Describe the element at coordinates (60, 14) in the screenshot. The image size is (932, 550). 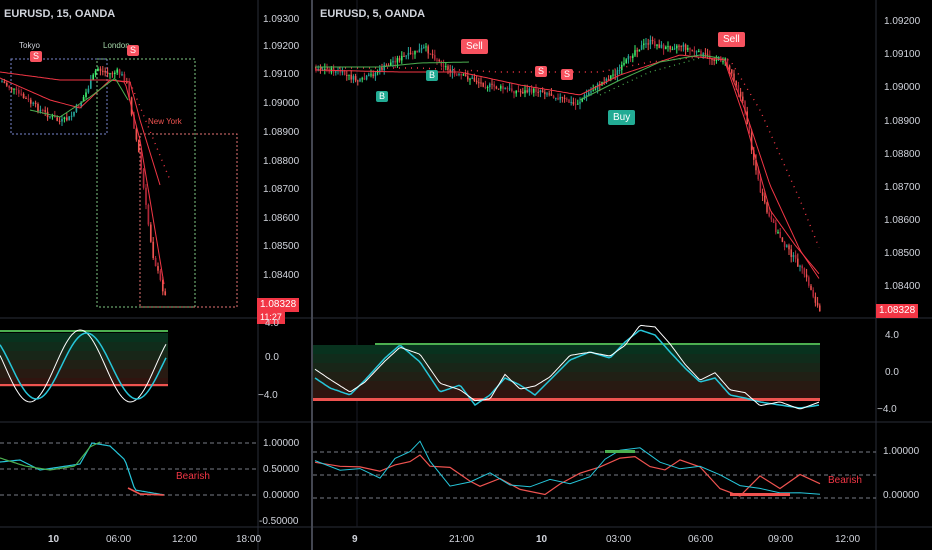
I see `left-chart-title: EURUSD, 15, OANDA` at that location.